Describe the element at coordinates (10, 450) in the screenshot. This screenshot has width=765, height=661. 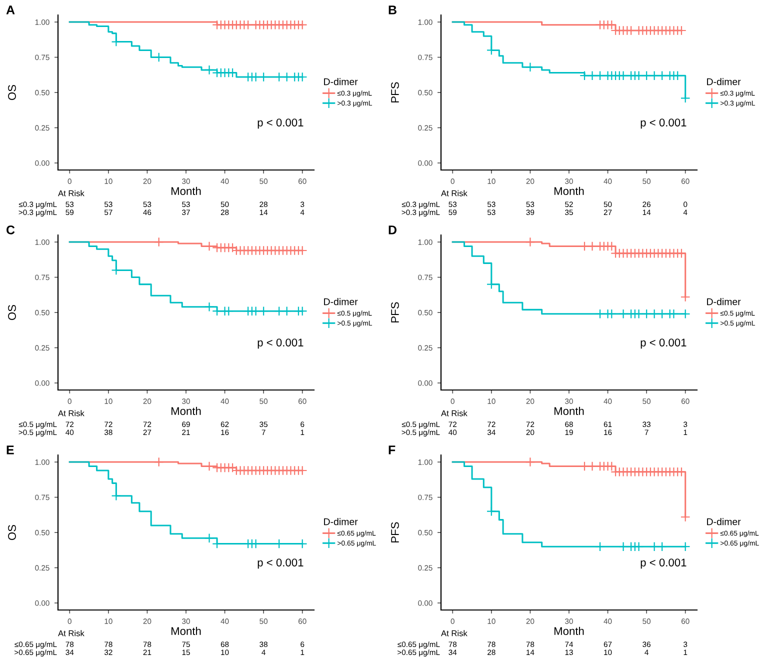
I see `chart-title: E` at that location.